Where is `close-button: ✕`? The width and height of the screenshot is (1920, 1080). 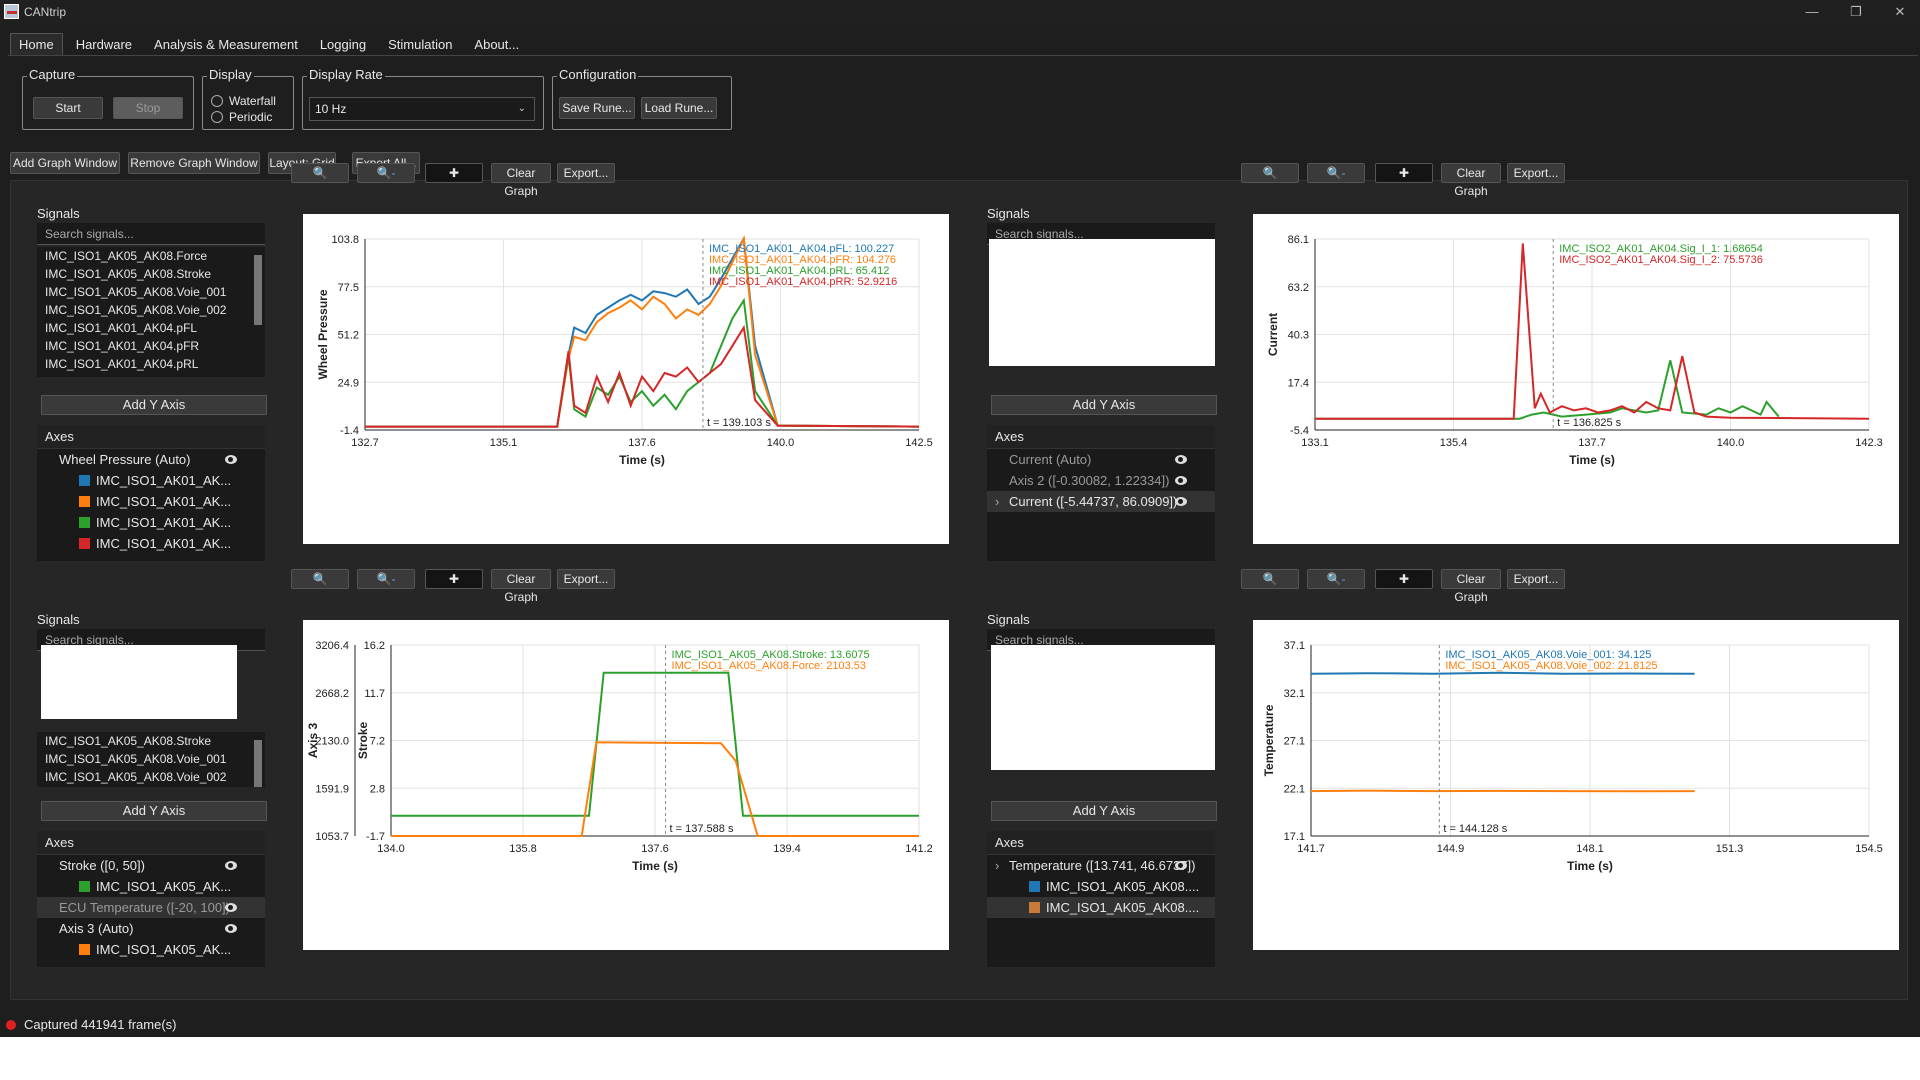 close-button: ✕ is located at coordinates (1900, 11).